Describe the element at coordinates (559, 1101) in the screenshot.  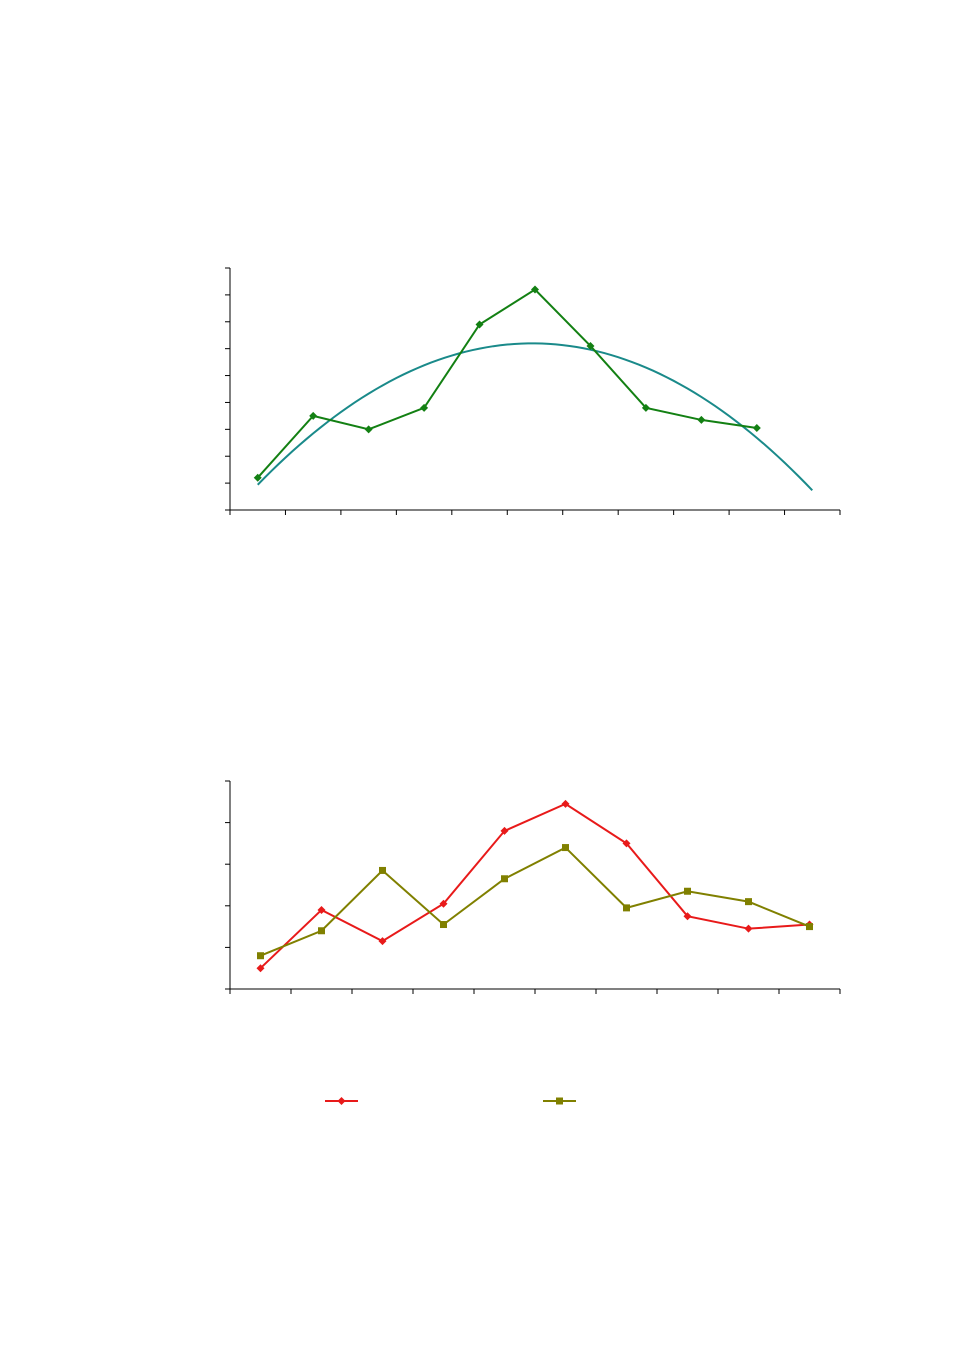
I see `legend-series-2-marker` at that location.